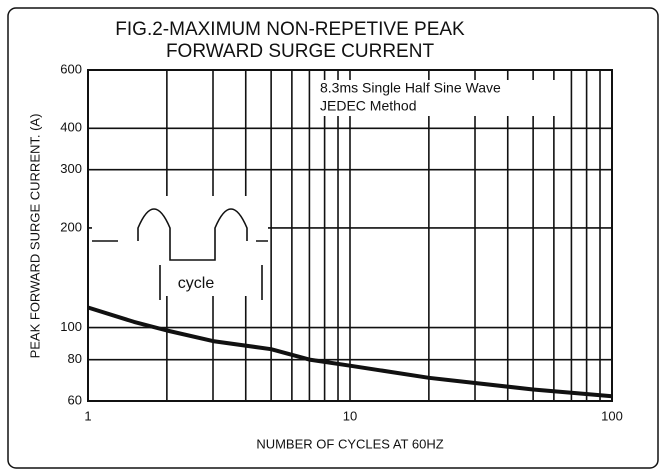  Describe the element at coordinates (75, 399) in the screenshot. I see `y-tick-label: 60` at that location.